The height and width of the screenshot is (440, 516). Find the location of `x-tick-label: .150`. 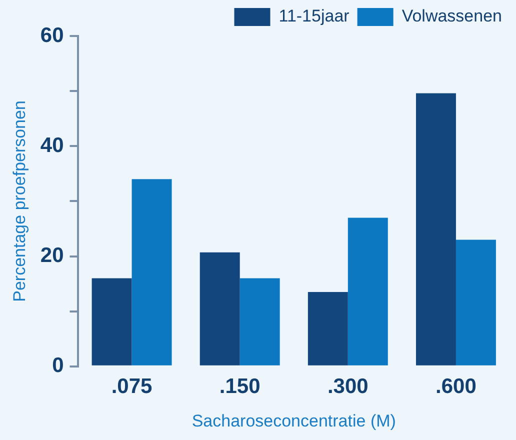

x-tick-label: .150 is located at coordinates (239, 386).